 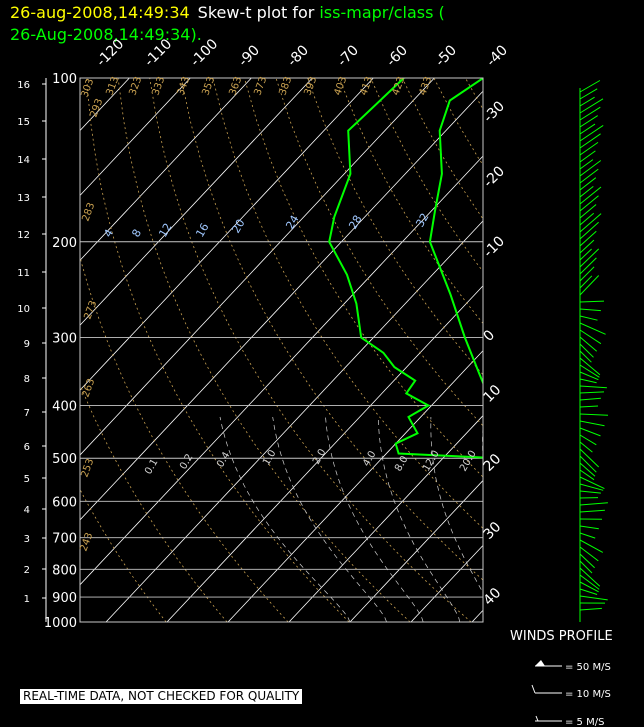 What do you see at coordinates (366, 86) in the screenshot?
I see `dry-adiabat-label: 413` at bounding box center [366, 86].